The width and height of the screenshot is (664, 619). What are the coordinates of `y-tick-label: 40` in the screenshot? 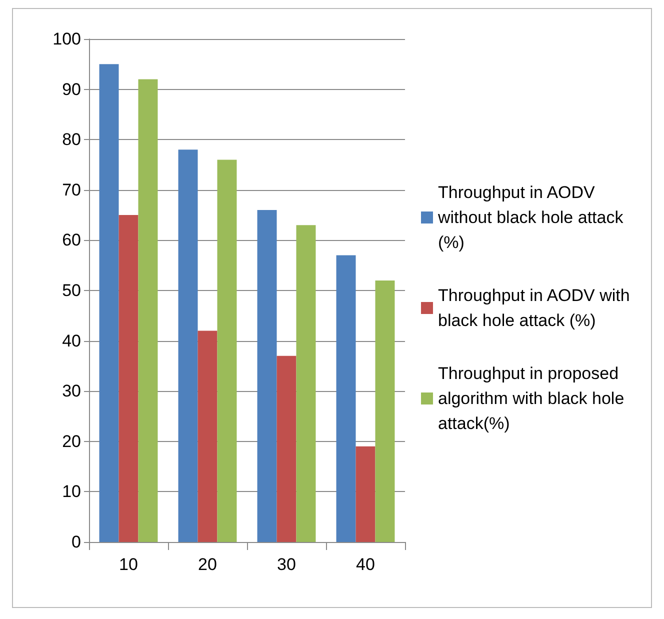 It's located at (71, 340).